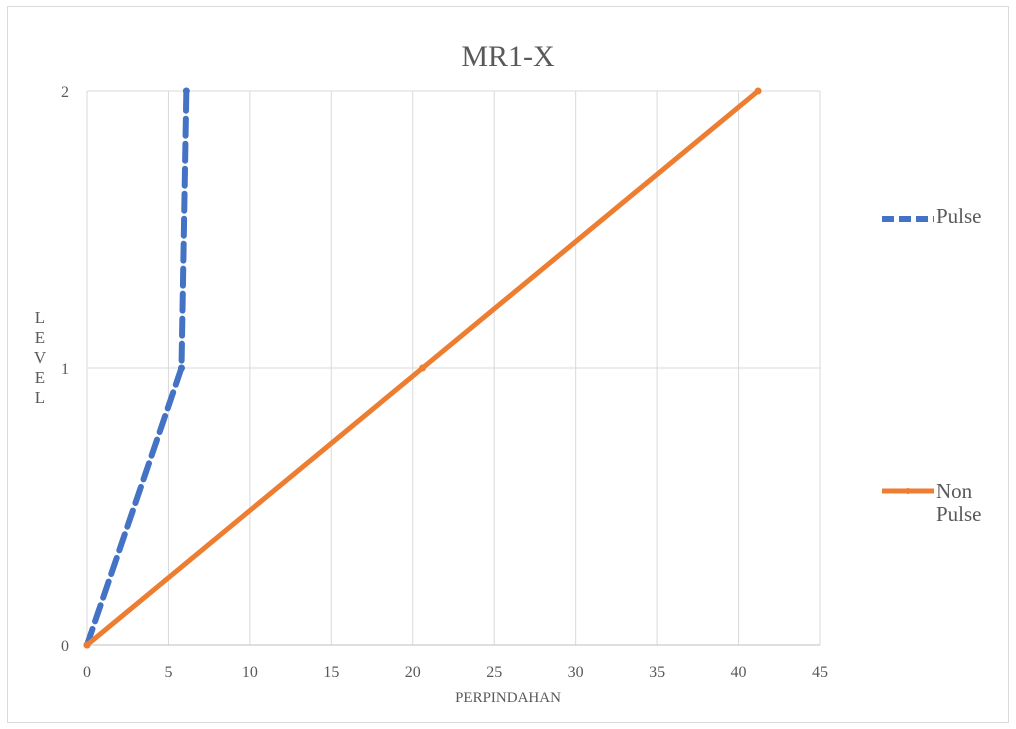 Image resolution: width=1016 pixels, height=729 pixels. What do you see at coordinates (820, 672) in the screenshot?
I see `x-tick-label: 45` at bounding box center [820, 672].